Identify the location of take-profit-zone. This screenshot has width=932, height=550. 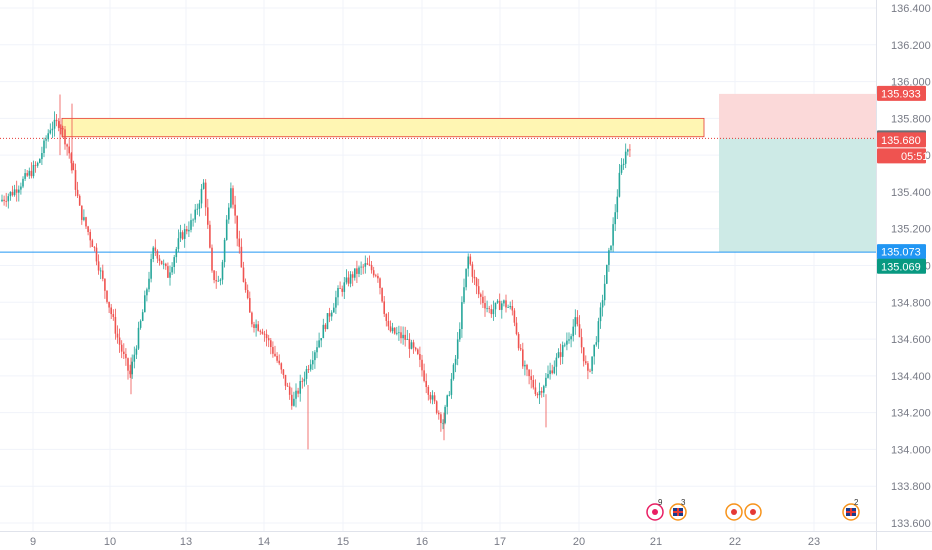
(797, 195).